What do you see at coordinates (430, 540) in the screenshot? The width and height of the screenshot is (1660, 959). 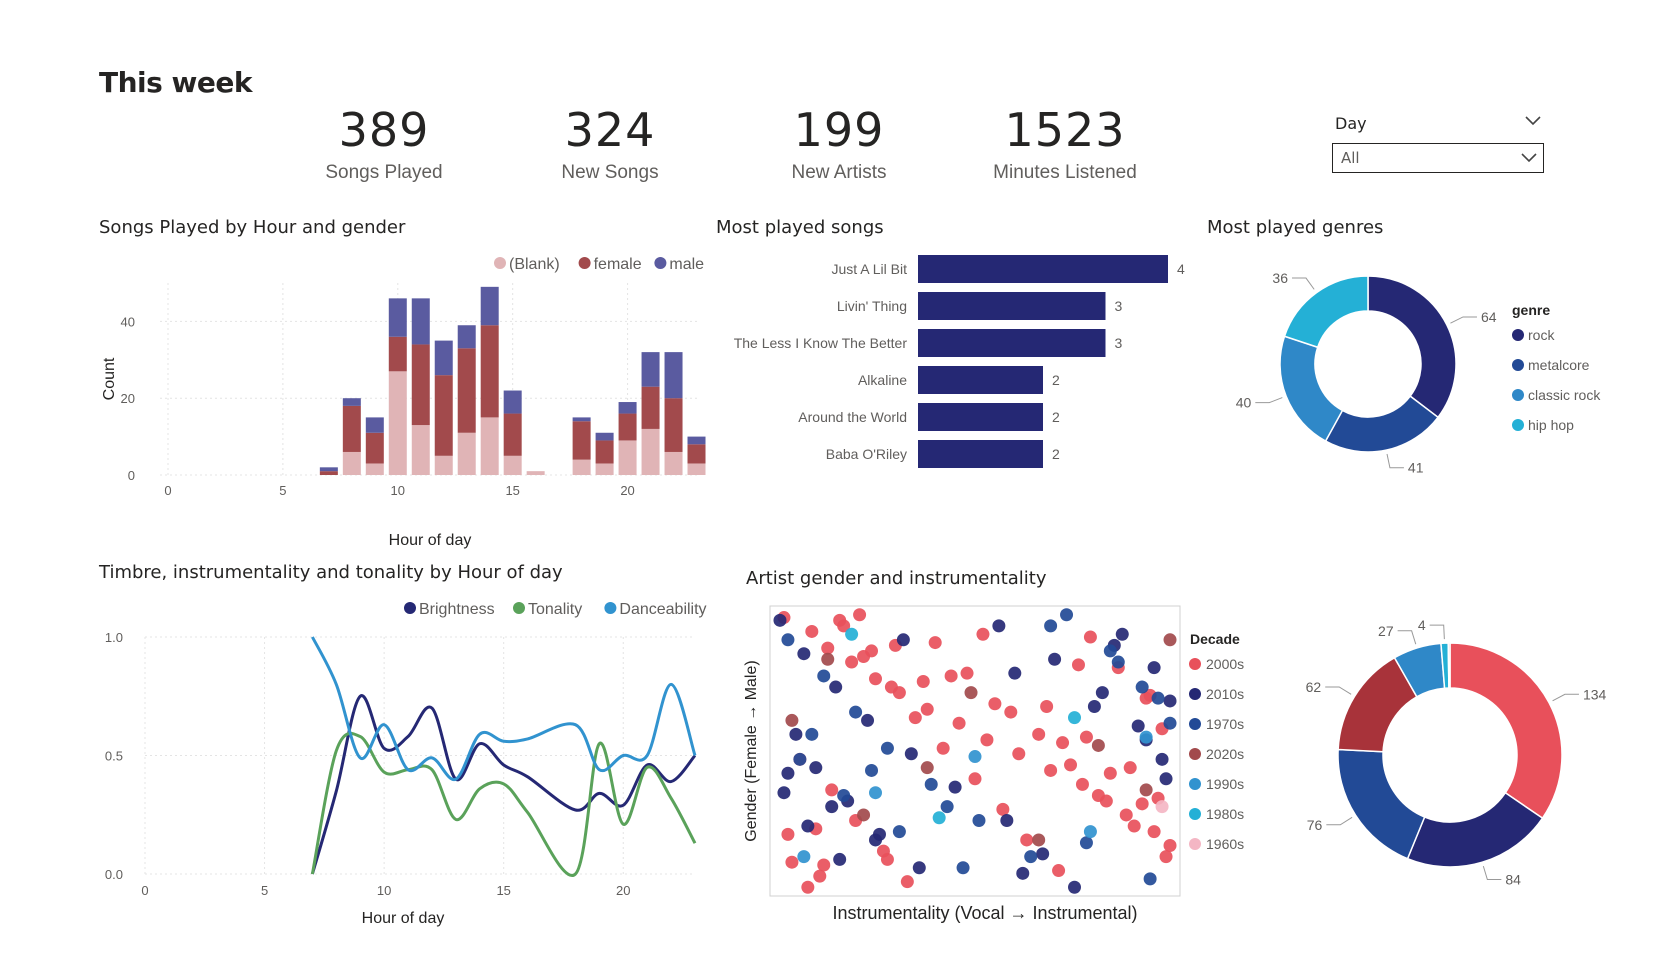 I see `x-axis-title: Hour of day` at bounding box center [430, 540].